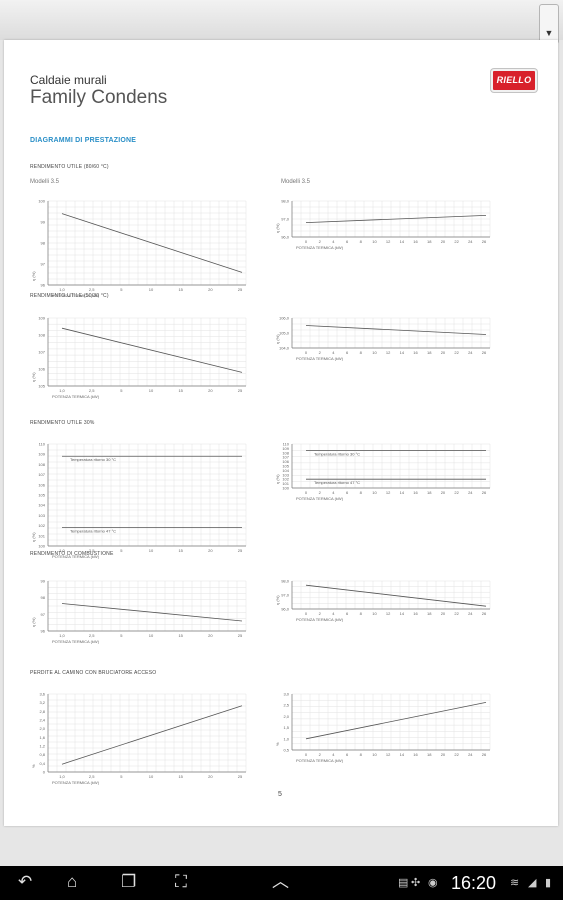 The width and height of the screenshot is (563, 900). Describe the element at coordinates (403, 883) in the screenshot. I see `file-icon: ▤` at that location.